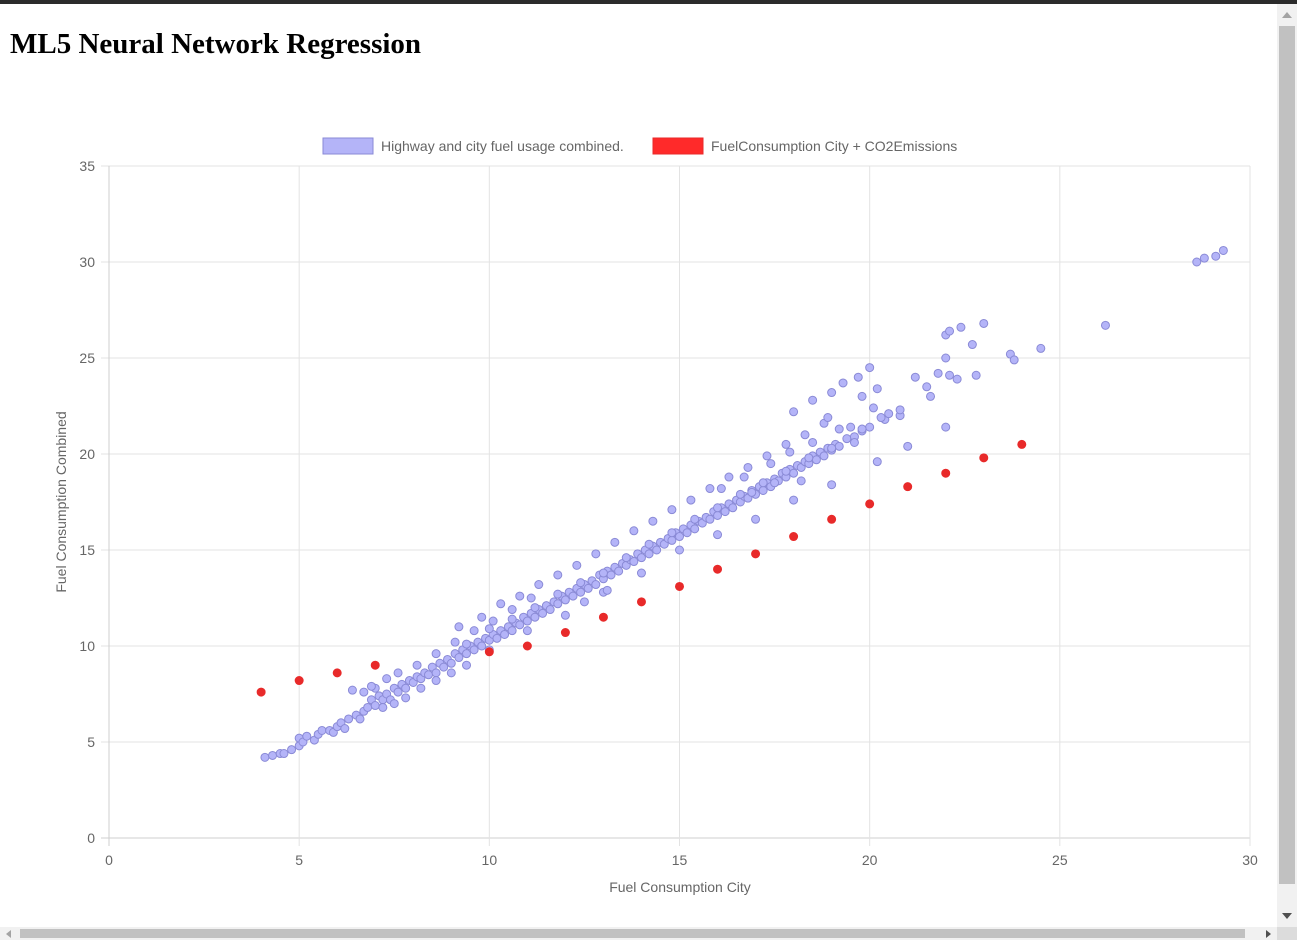 The image size is (1297, 940). Describe the element at coordinates (1287, 465) in the screenshot. I see `vertical-scrollbar` at that location.